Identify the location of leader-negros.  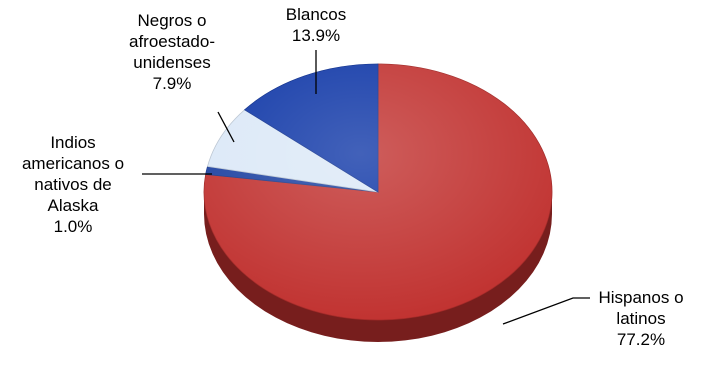
(226, 127).